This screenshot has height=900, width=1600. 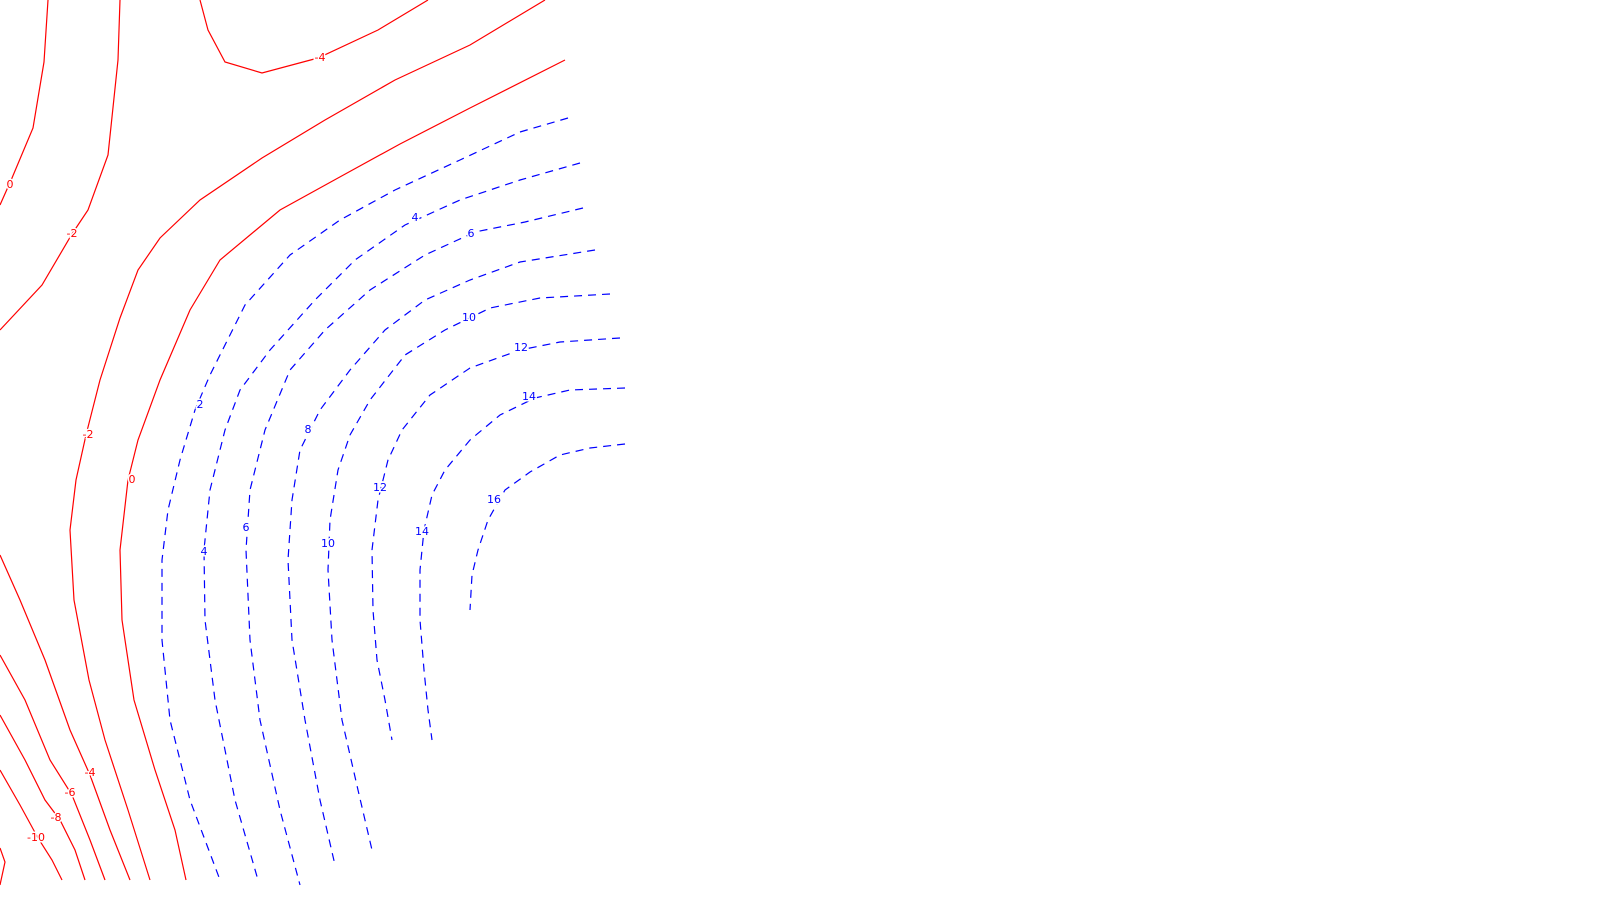 What do you see at coordinates (529, 396) in the screenshot?
I see `contour-label-15: 14` at bounding box center [529, 396].